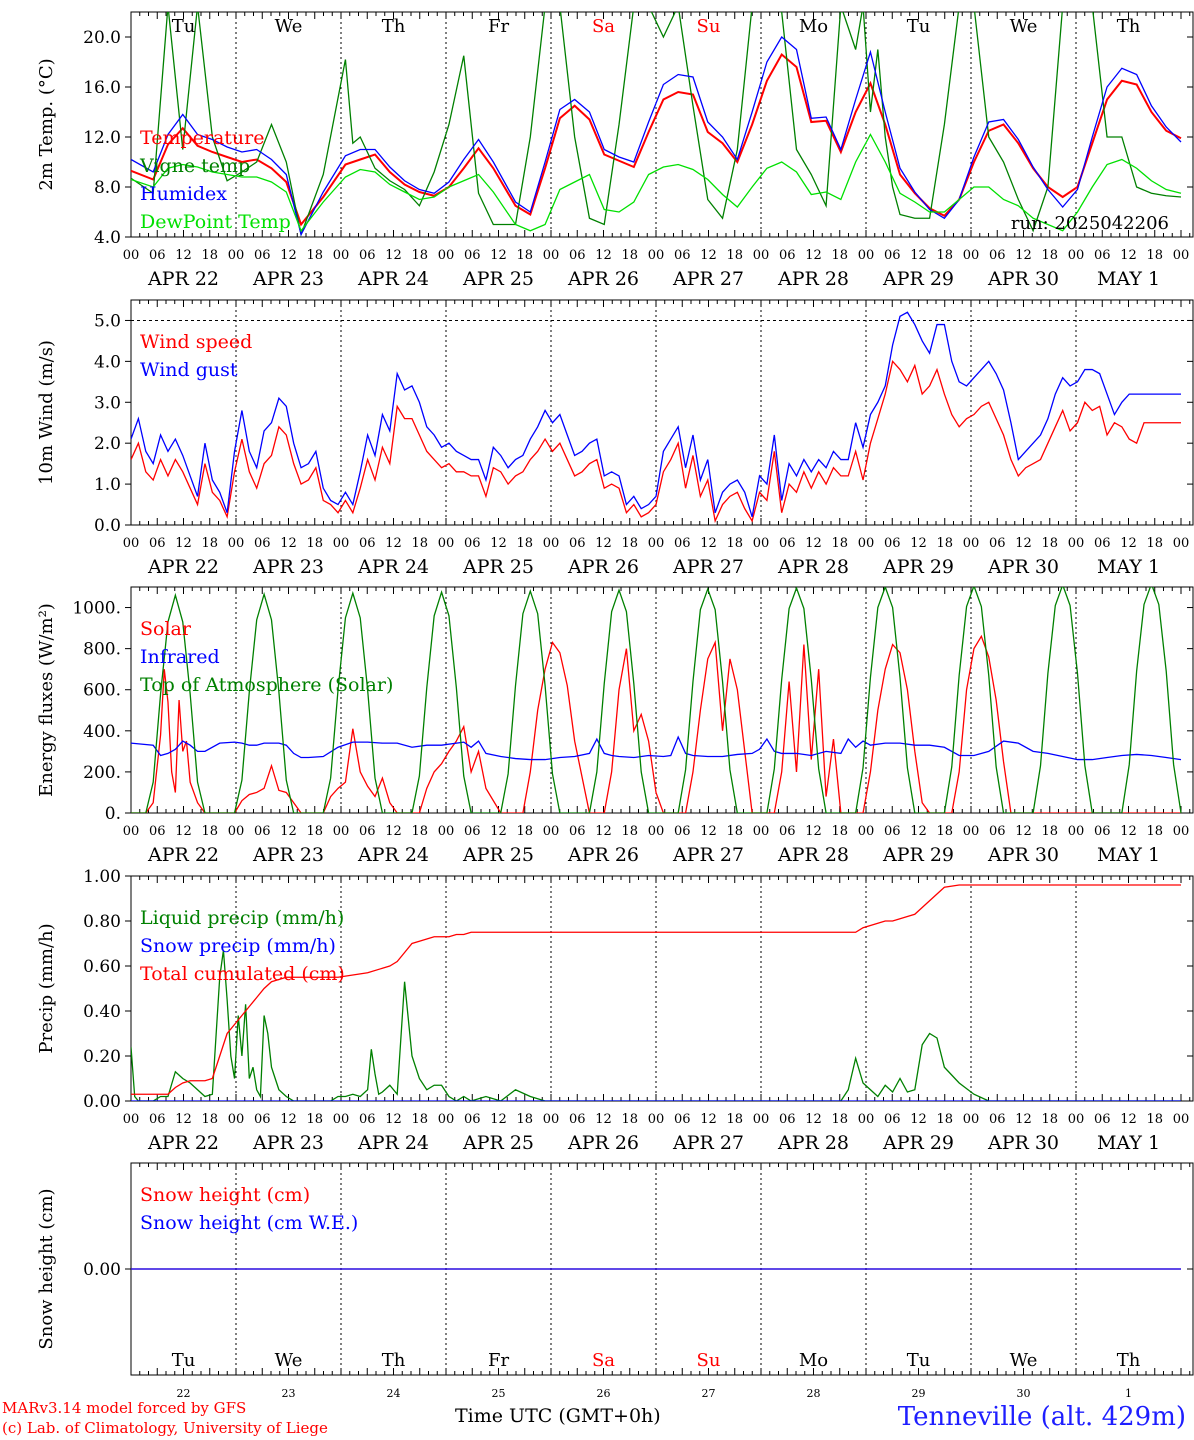 This screenshot has width=1194, height=1440. Describe the element at coordinates (919, 1393) in the screenshot. I see `day-number: 29` at that location.